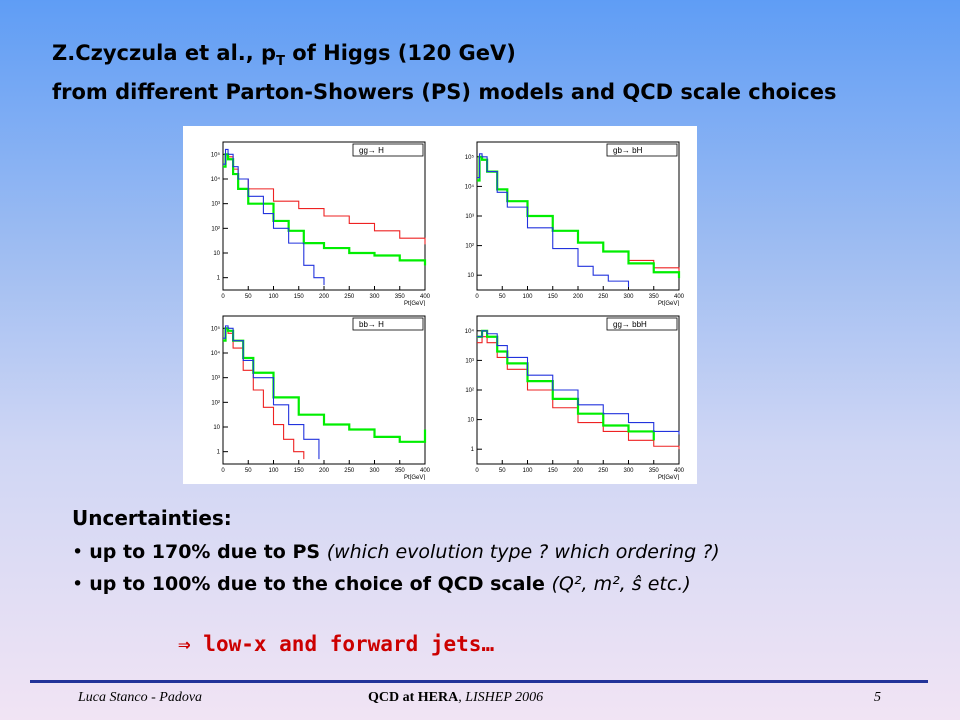  What do you see at coordinates (456, 697) in the screenshot?
I see `footer-talk: QCD at HERA, LISHEP 2006` at bounding box center [456, 697].